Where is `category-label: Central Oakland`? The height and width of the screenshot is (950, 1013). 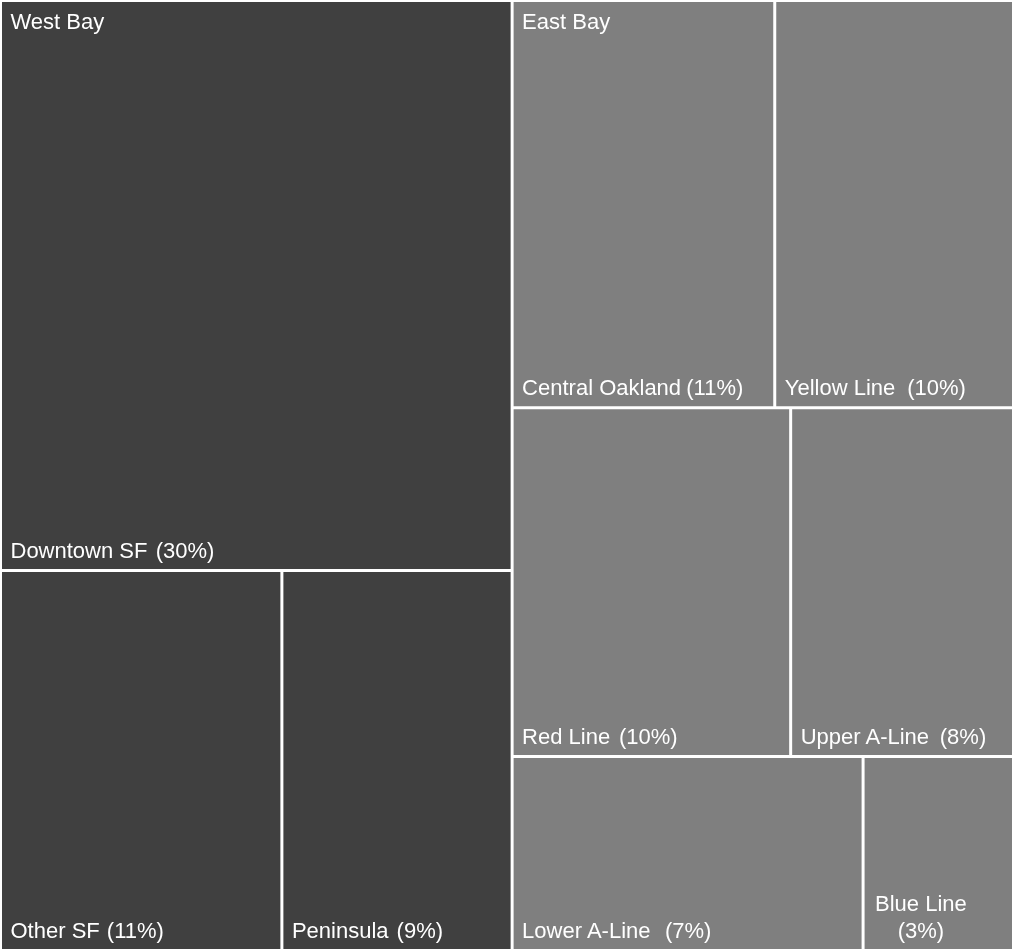
category-label: Central Oakland is located at coordinates (602, 387).